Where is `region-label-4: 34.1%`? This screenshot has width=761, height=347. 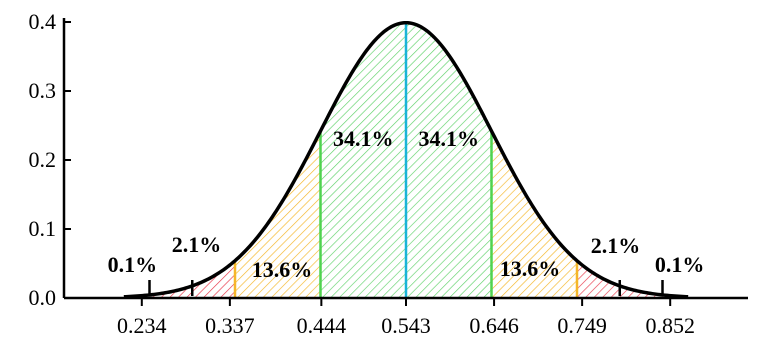 region-label-4: 34.1% is located at coordinates (449, 138).